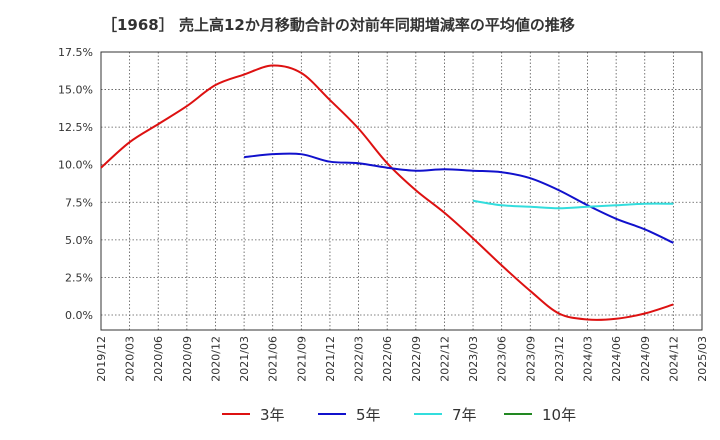 This screenshot has height=440, width=720. I want to click on x-tick-label: 2019/12, so click(101, 359).